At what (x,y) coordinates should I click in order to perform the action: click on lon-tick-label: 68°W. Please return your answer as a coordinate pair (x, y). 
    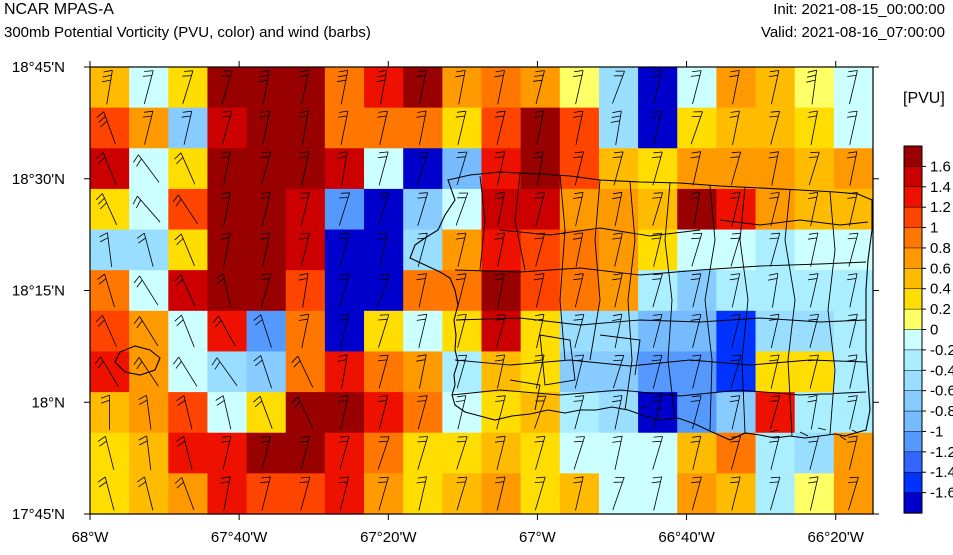
    Looking at the image, I should click on (91, 537).